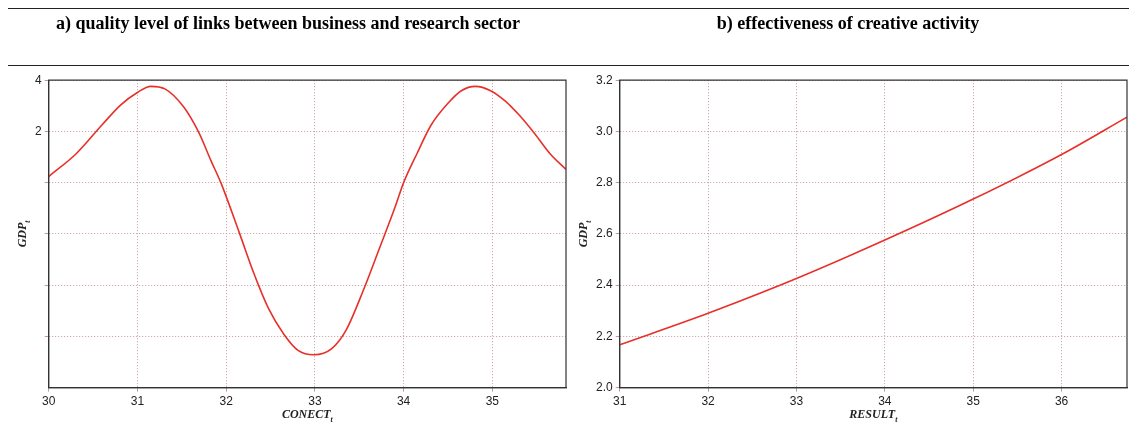 This screenshot has width=1137, height=430. Describe the element at coordinates (604, 335) in the screenshot. I see `y-tick-label: 2.2` at that location.